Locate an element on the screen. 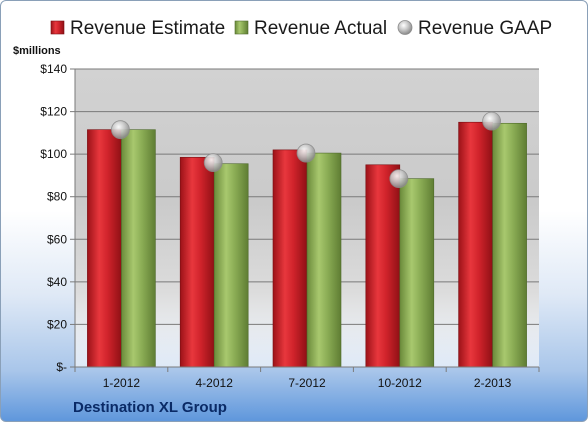 The image size is (588, 422). y-tick-label: $40 is located at coordinates (57, 282).